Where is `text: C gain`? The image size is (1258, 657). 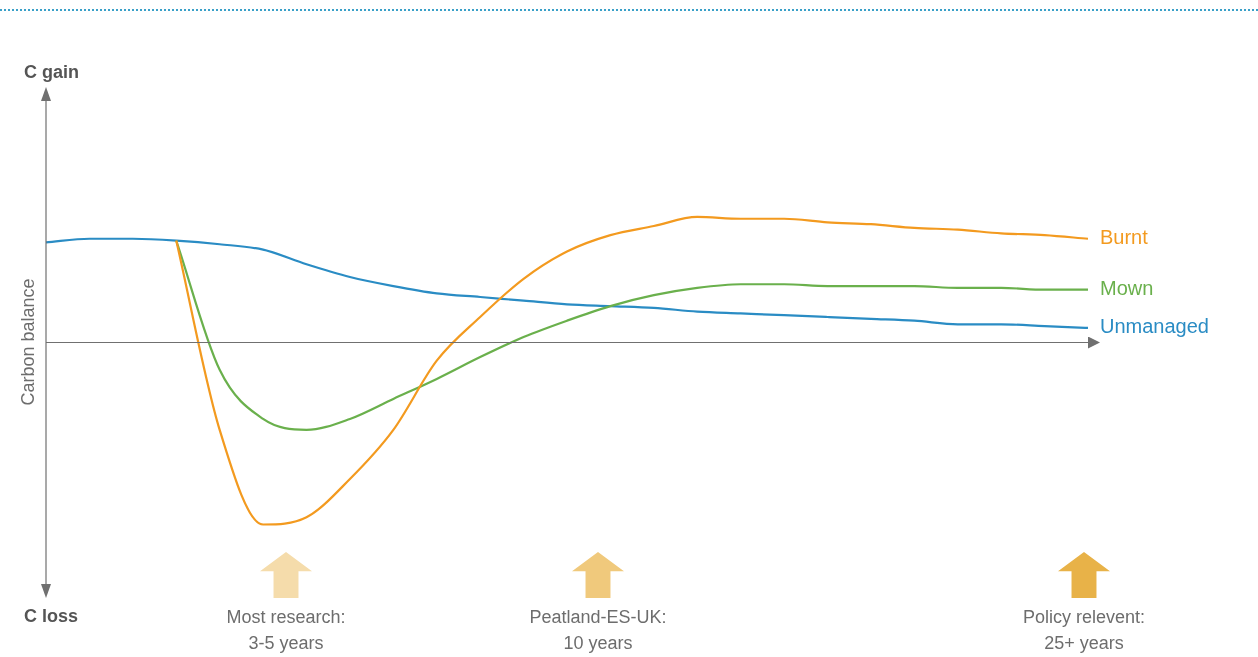
text: C gain is located at coordinates (52, 72).